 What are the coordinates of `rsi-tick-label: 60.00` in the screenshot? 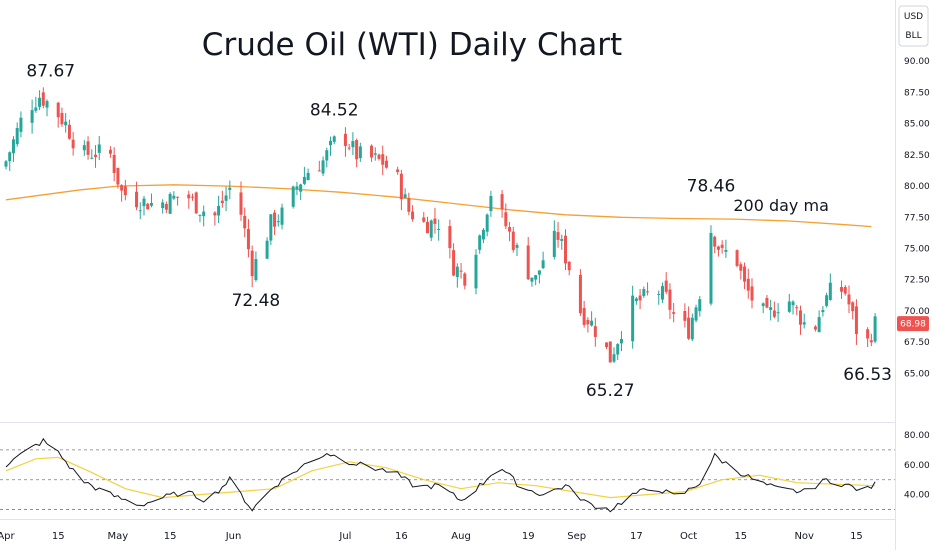 It's located at (917, 466).